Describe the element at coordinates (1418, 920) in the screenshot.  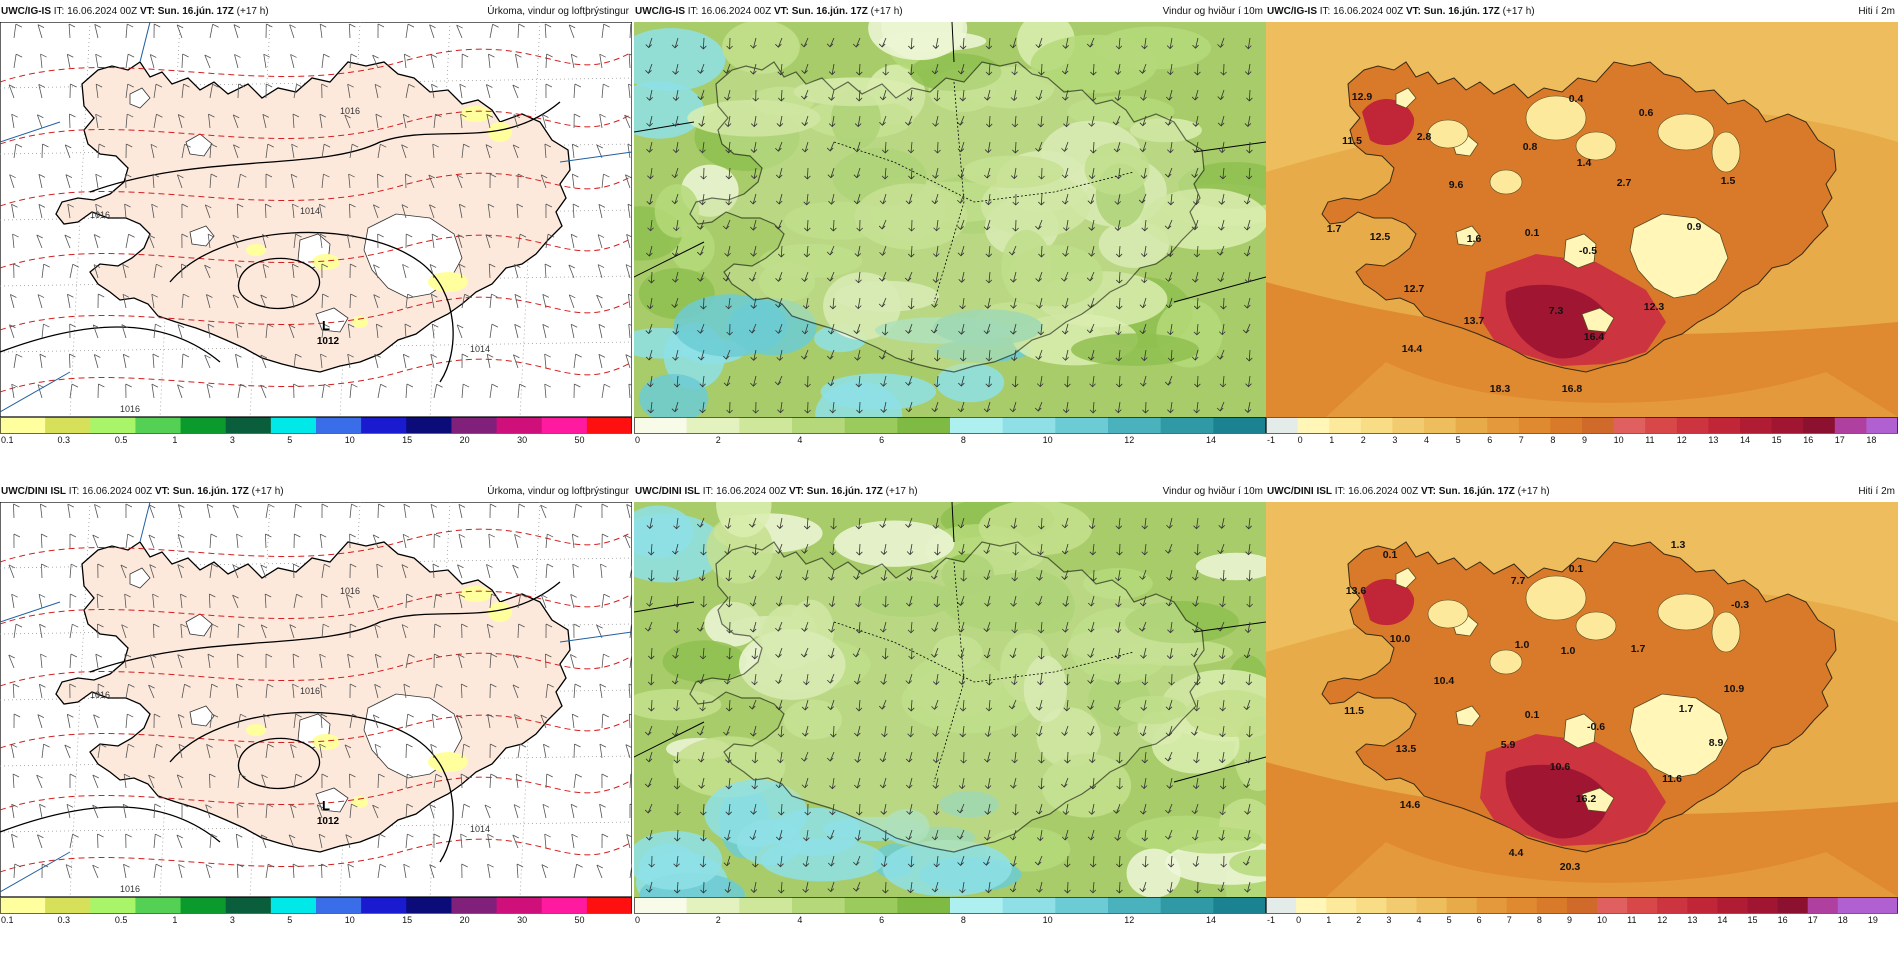
I see `colorbar-label: 4` at that location.